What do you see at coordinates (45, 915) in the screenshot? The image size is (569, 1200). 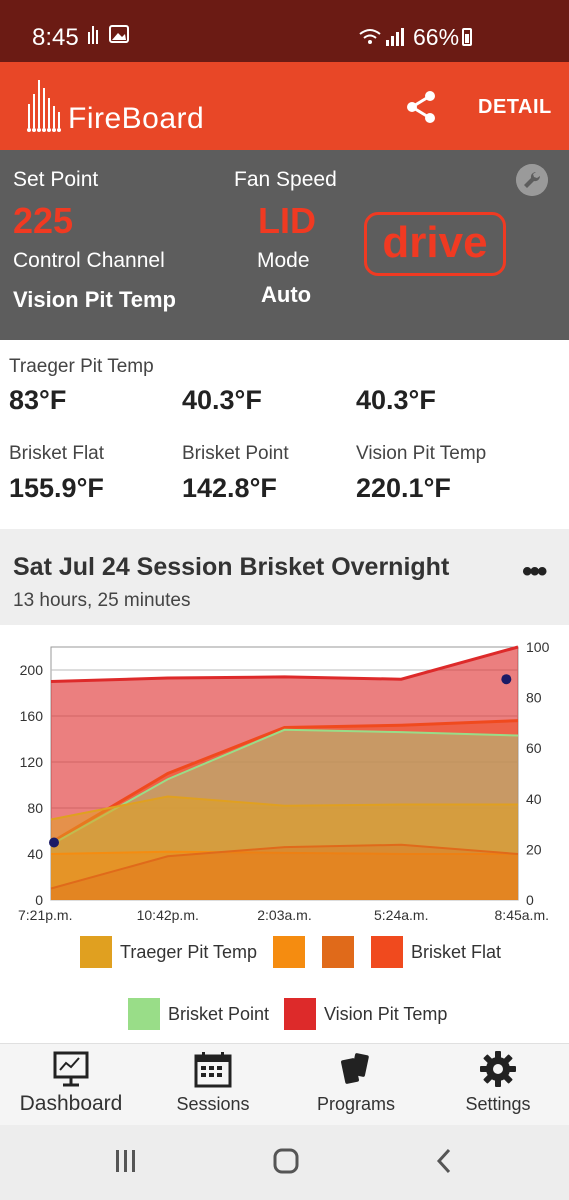 I see `x-tick-label: 7:21p.m.` at bounding box center [45, 915].